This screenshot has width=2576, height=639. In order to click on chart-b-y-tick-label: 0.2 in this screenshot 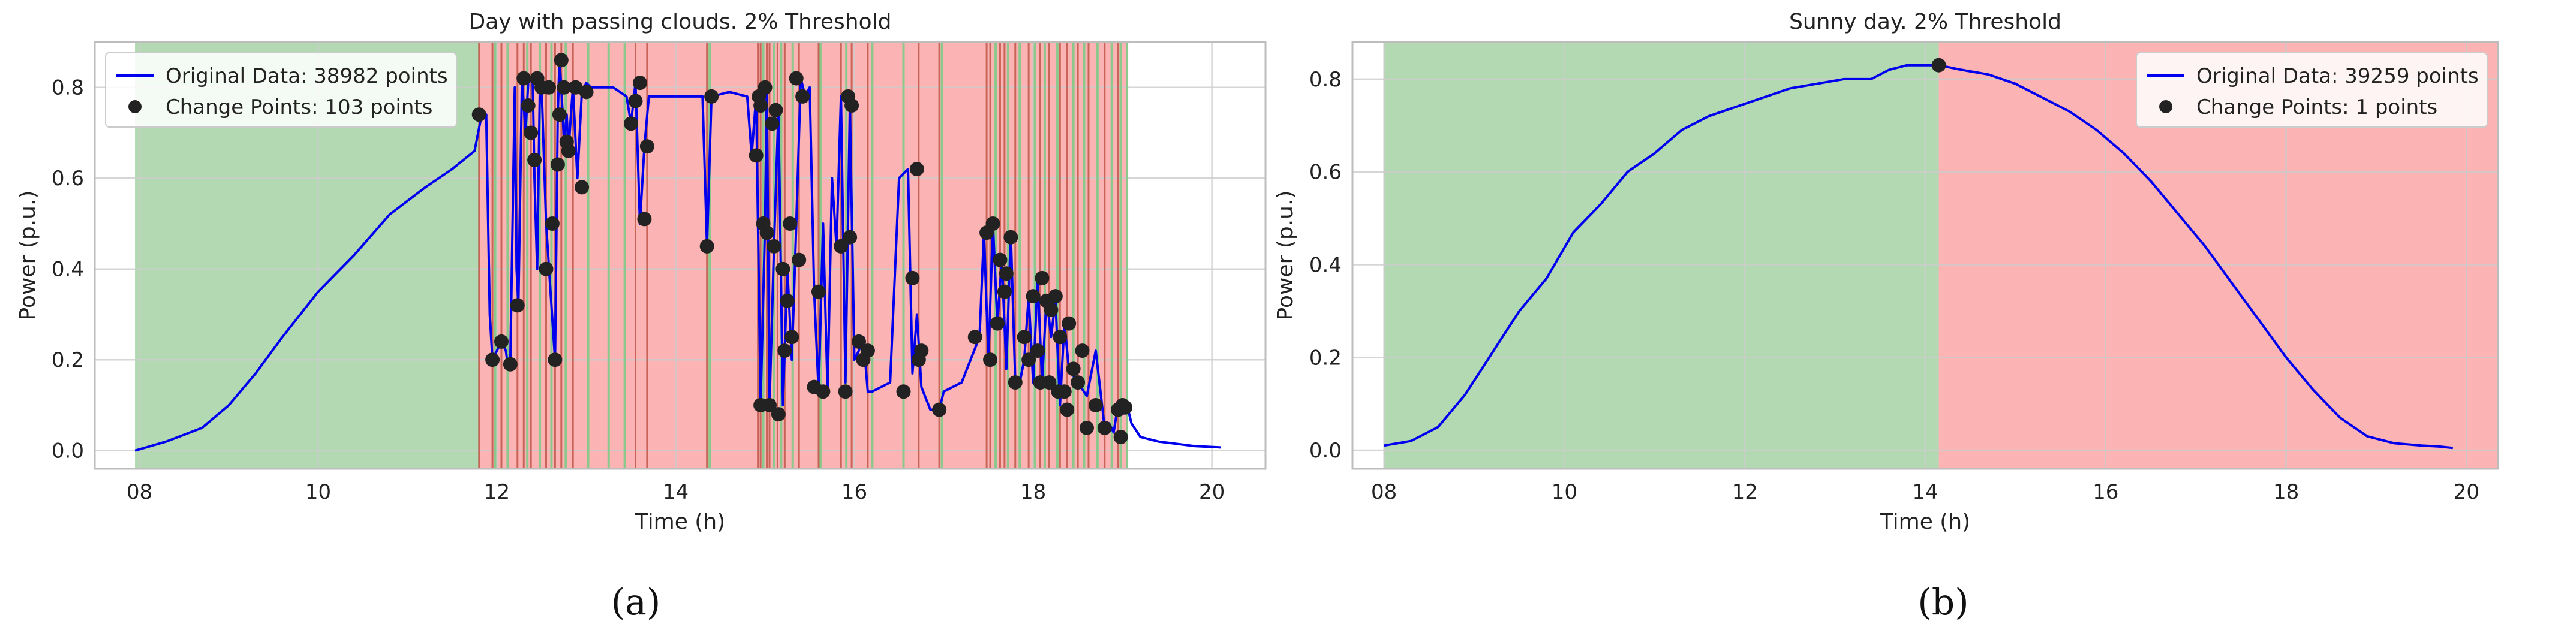, I will do `click(1326, 358)`.